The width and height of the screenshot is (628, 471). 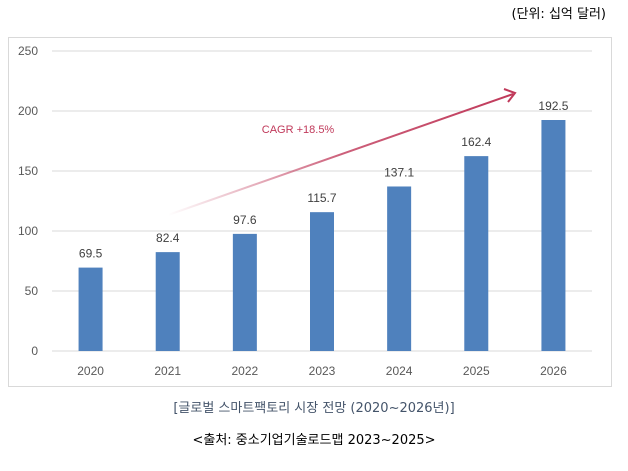 I want to click on data-label: 162.4, so click(x=476, y=142).